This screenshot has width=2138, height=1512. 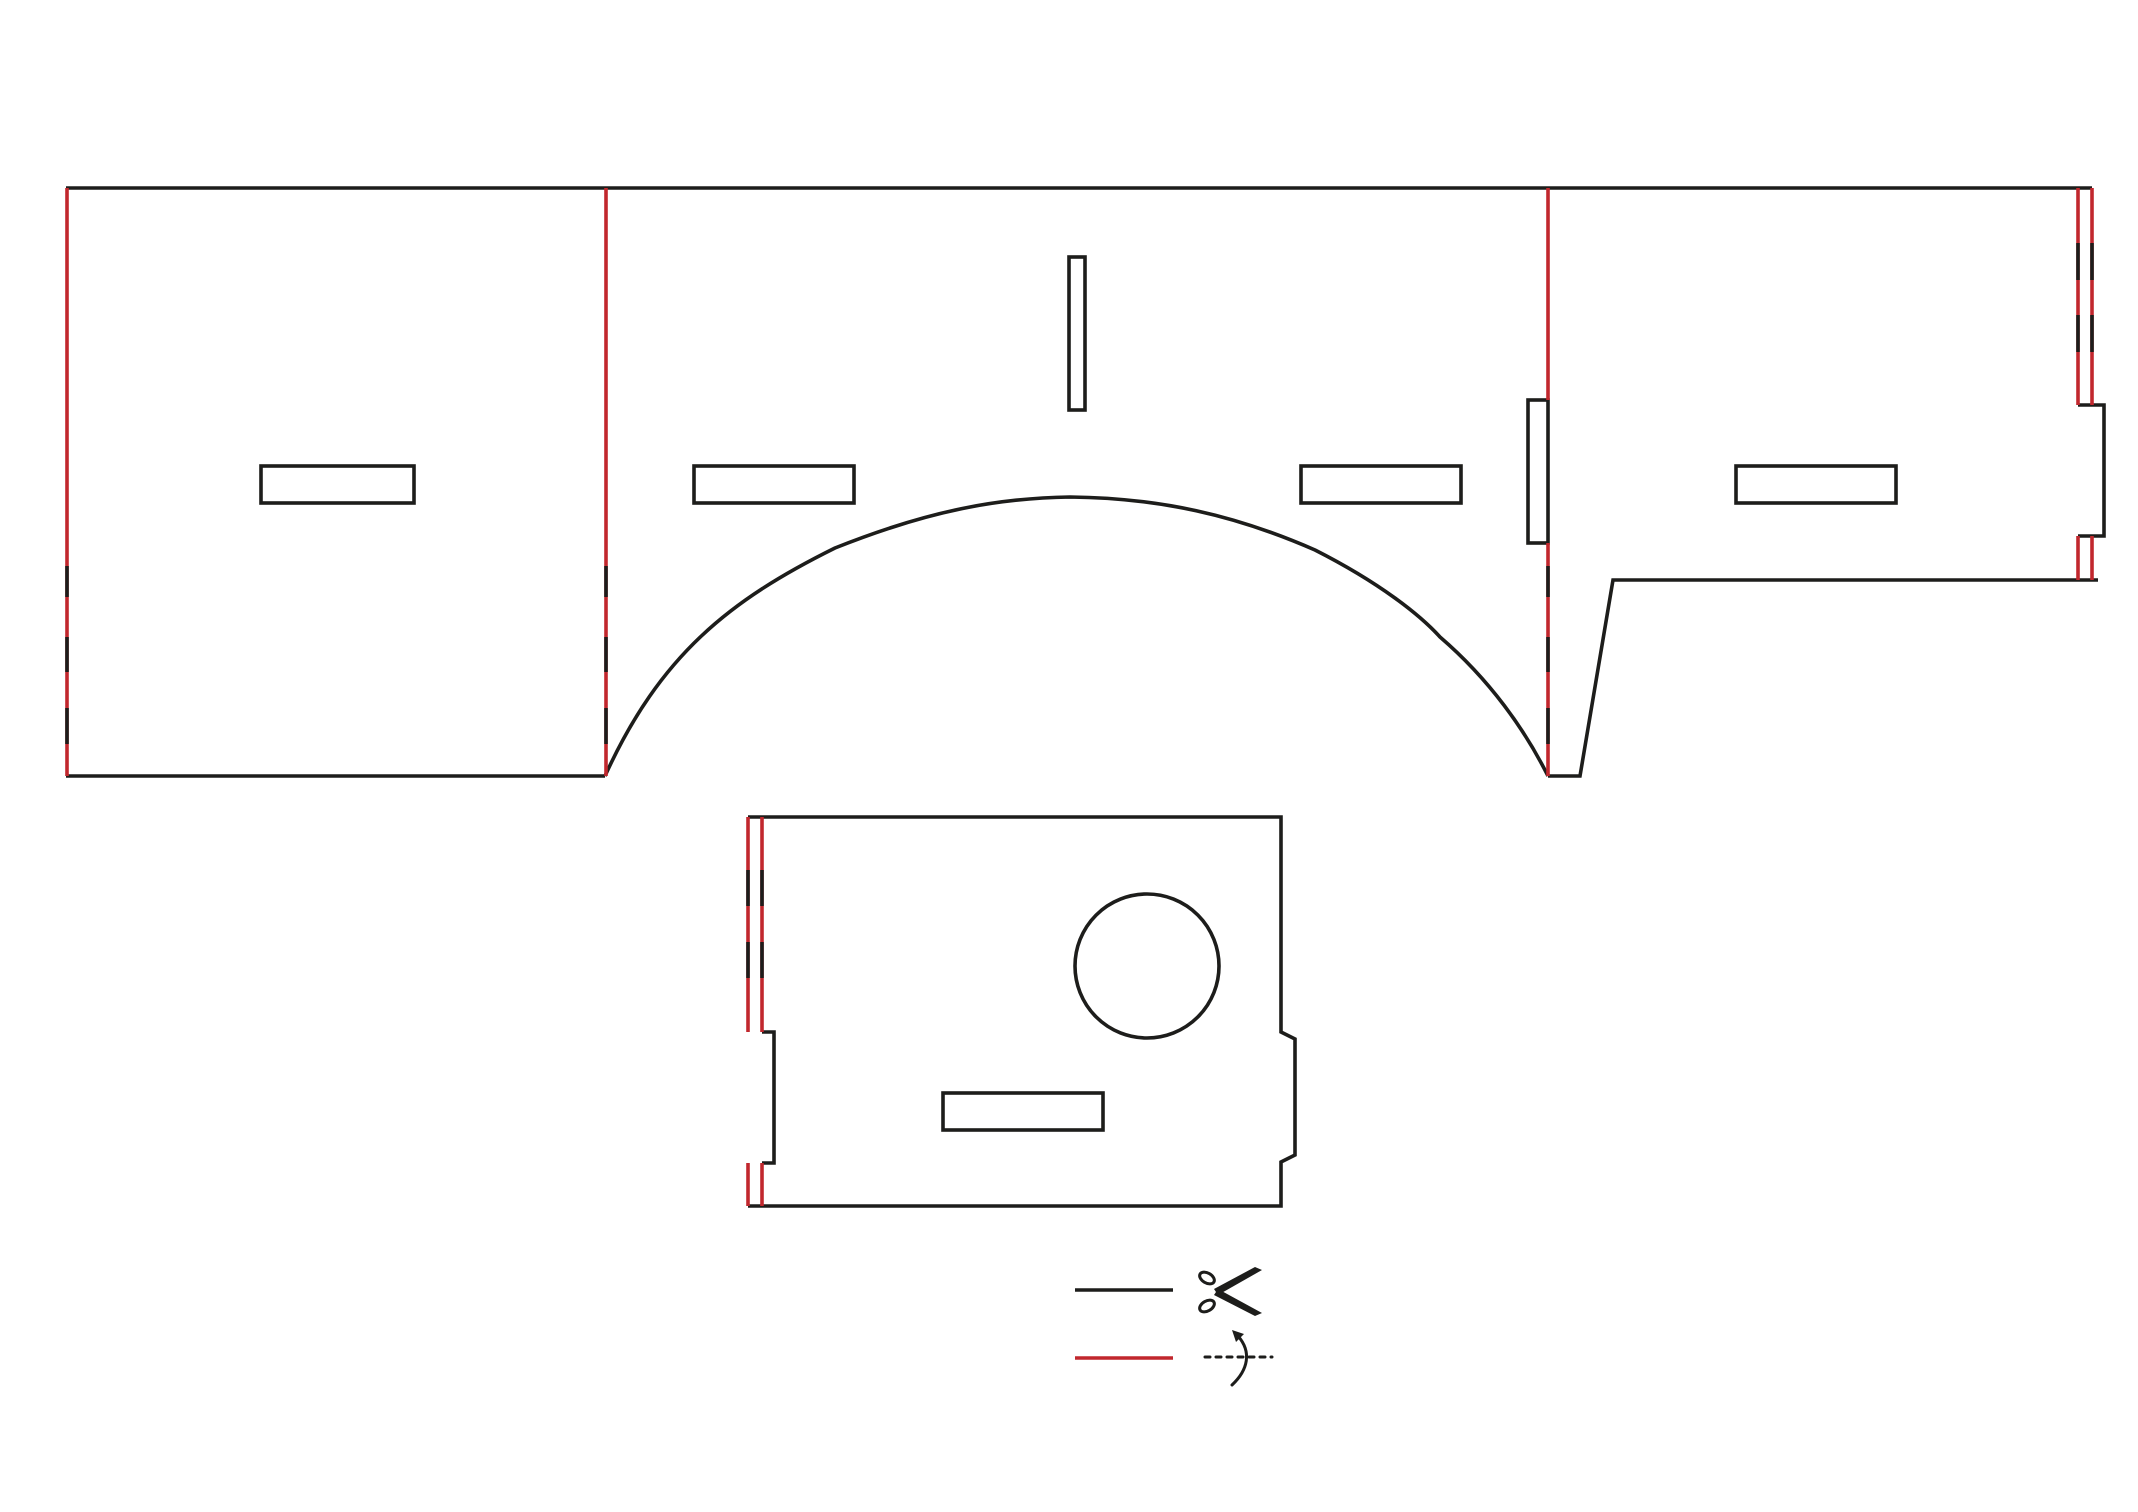 I want to click on slot-vertical-top, so click(x=1077, y=333).